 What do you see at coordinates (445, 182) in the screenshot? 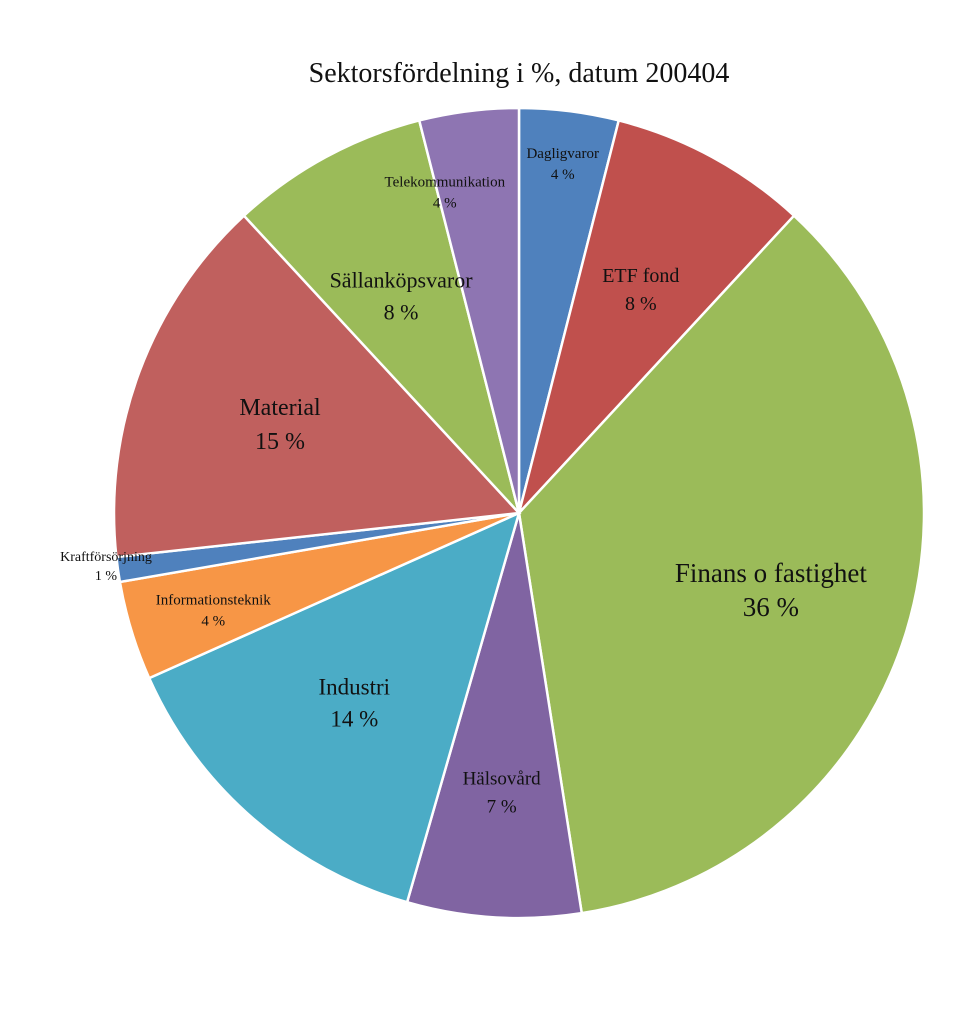
I see `slice-label-name: Telekommunikation` at bounding box center [445, 182].